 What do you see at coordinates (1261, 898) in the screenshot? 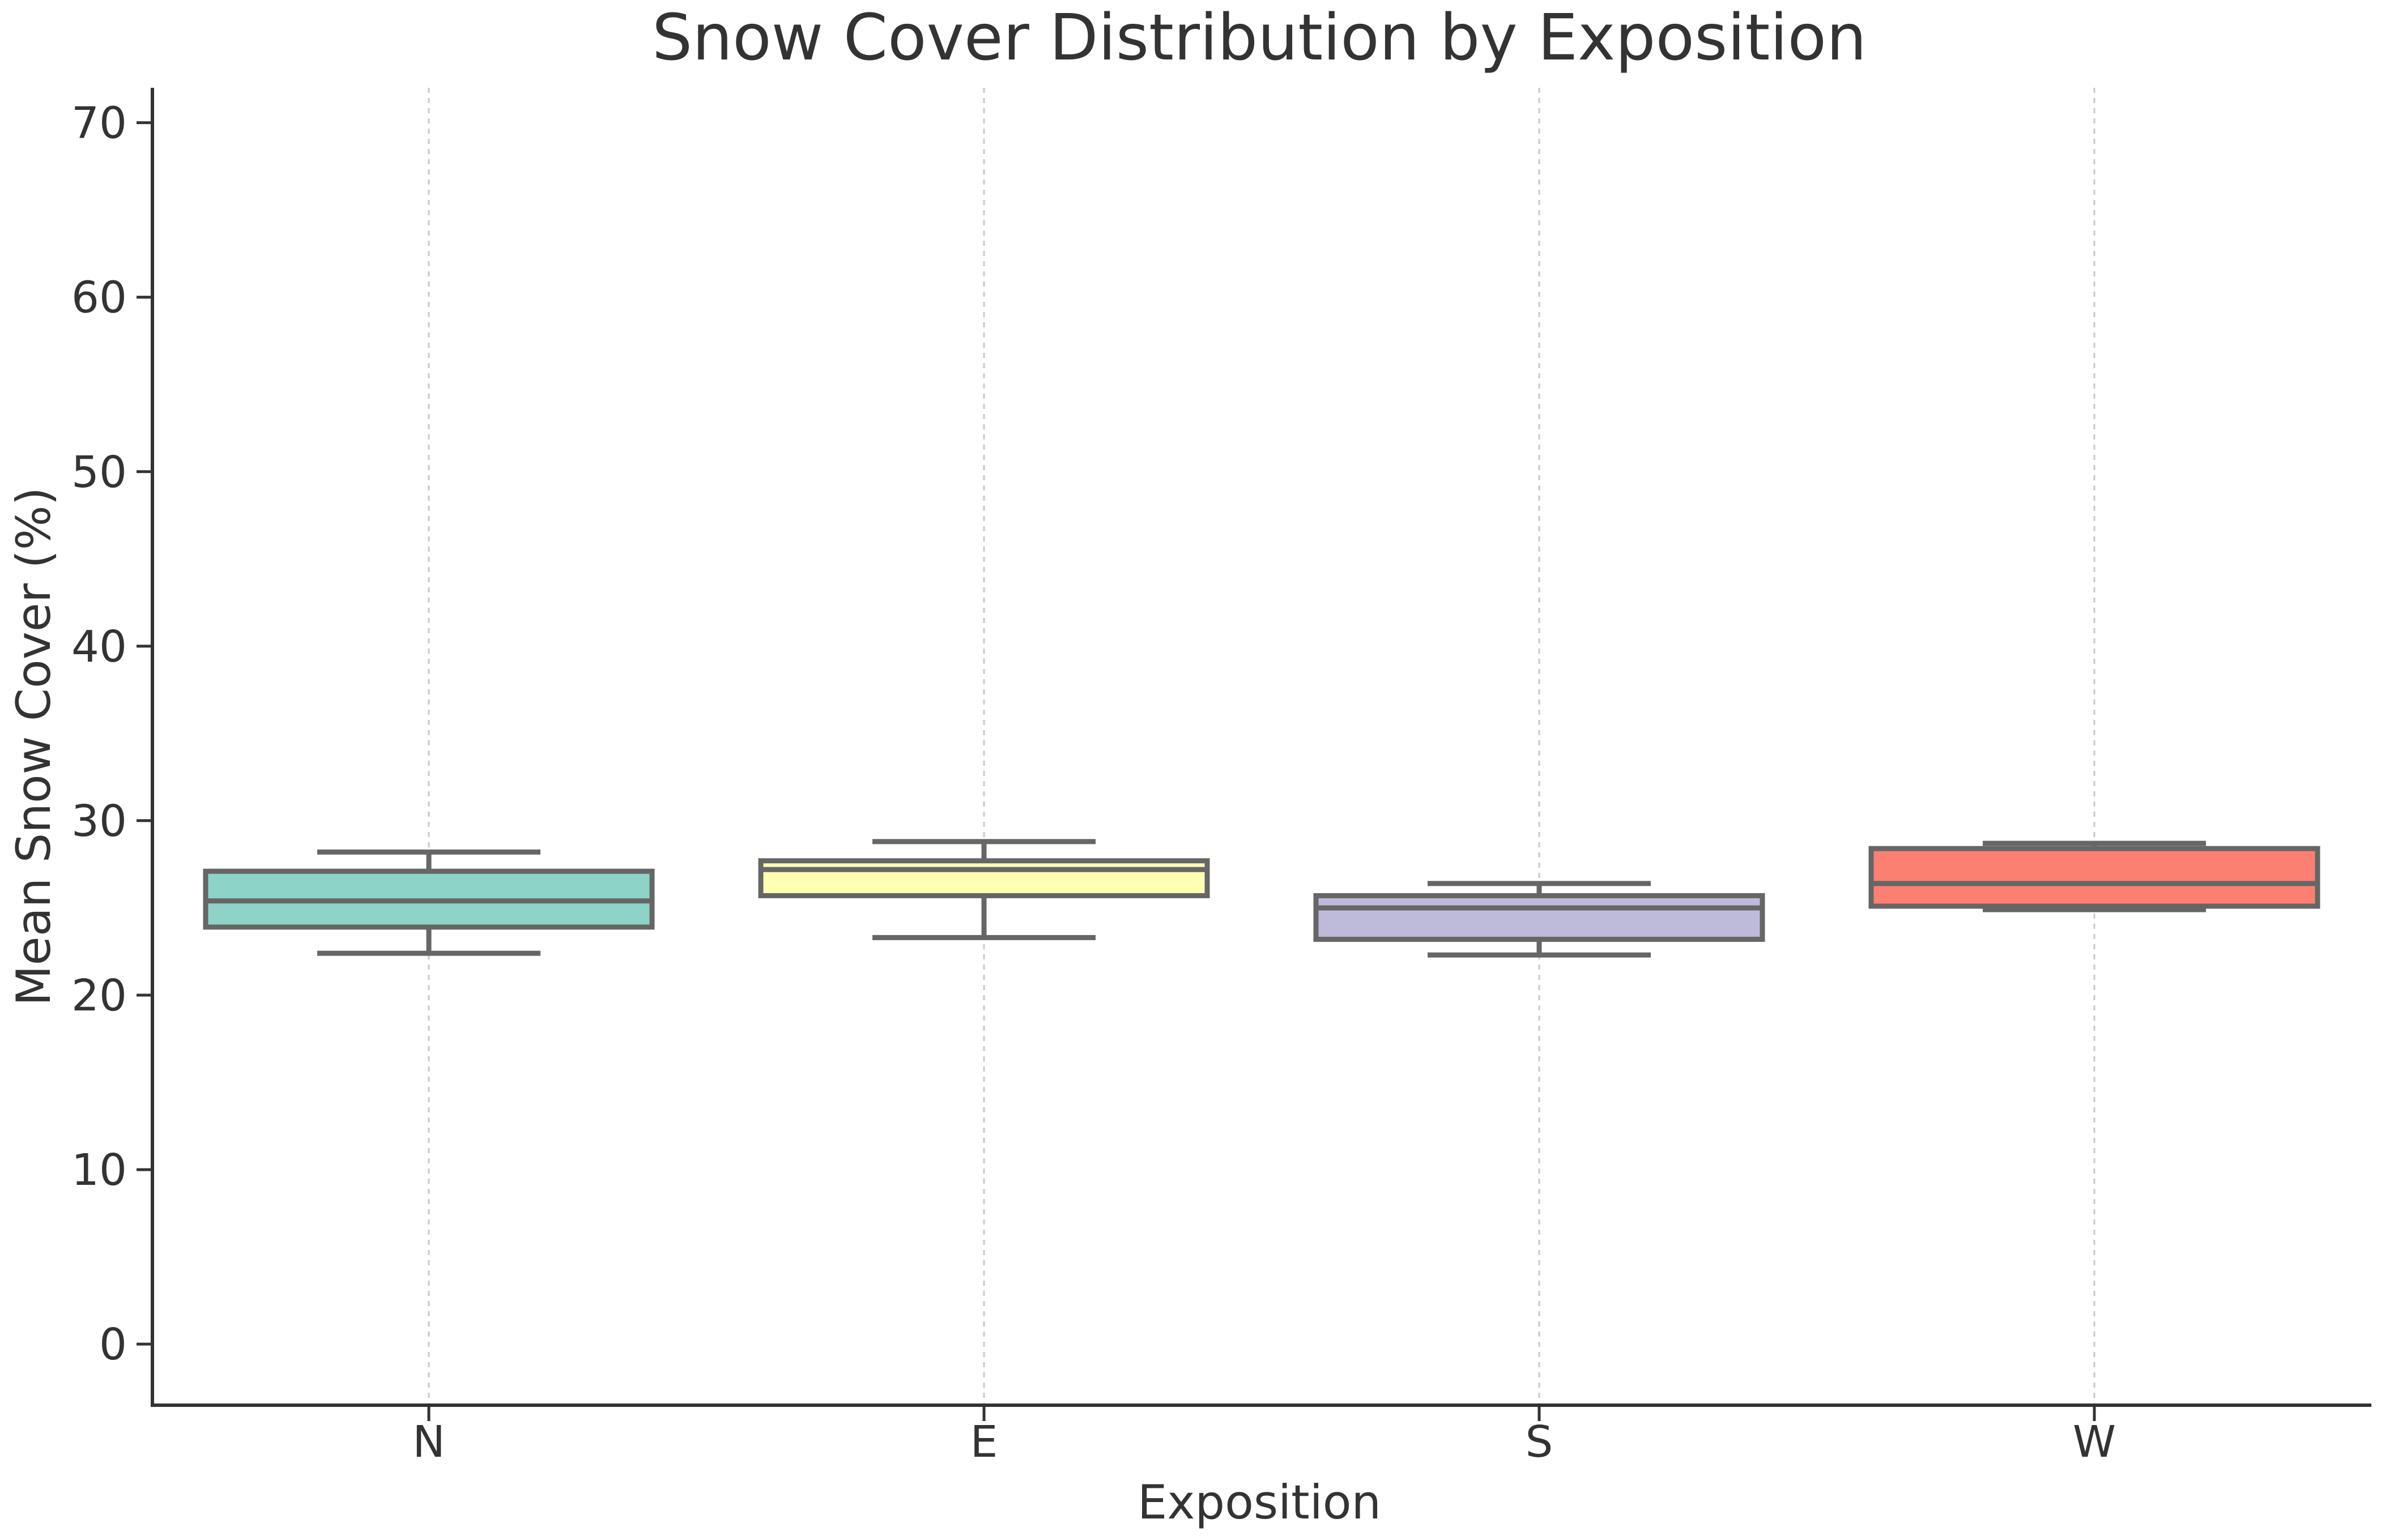
I see `boxes-layer` at bounding box center [1261, 898].